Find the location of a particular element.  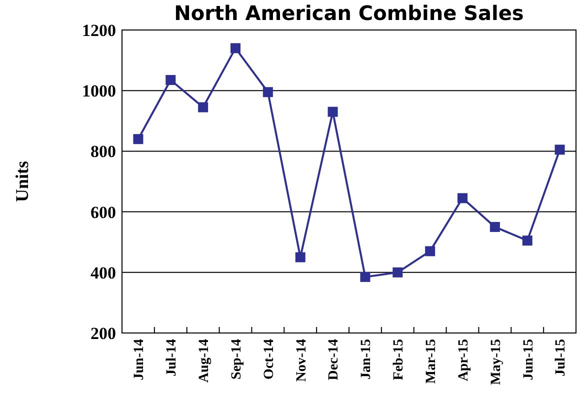

x-tick-label: Nov-14 is located at coordinates (302, 360).